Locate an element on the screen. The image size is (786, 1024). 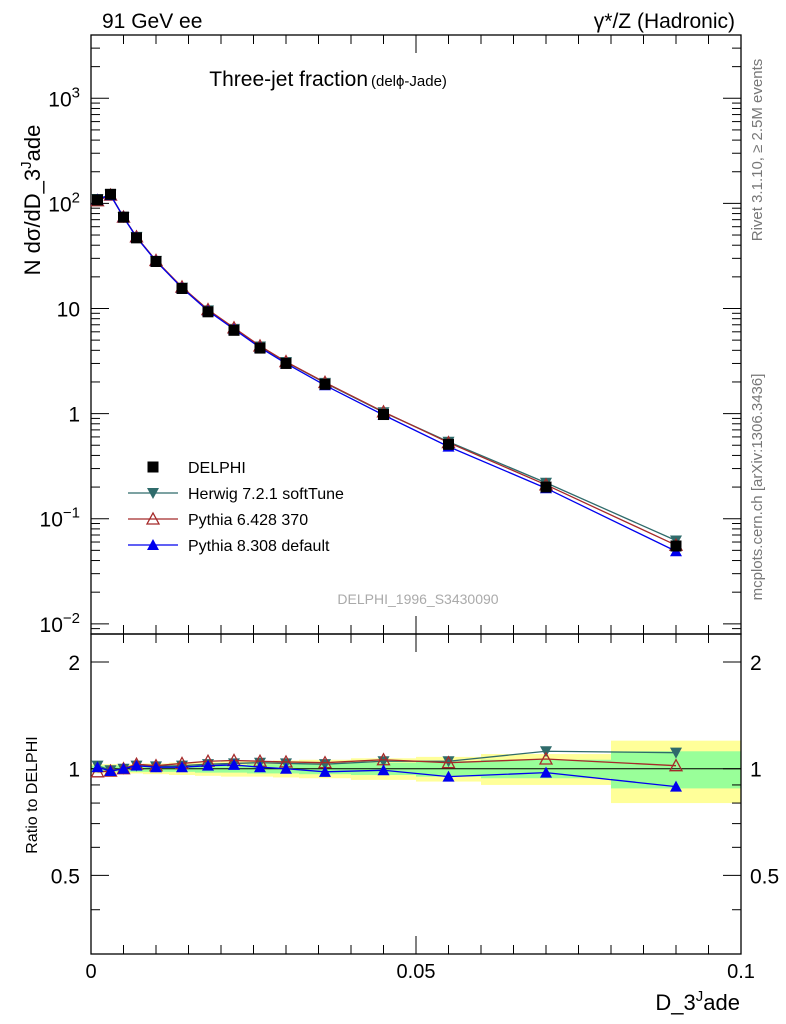
legend-marker-herwig-7-2-1-softtune is located at coordinates (153, 493).